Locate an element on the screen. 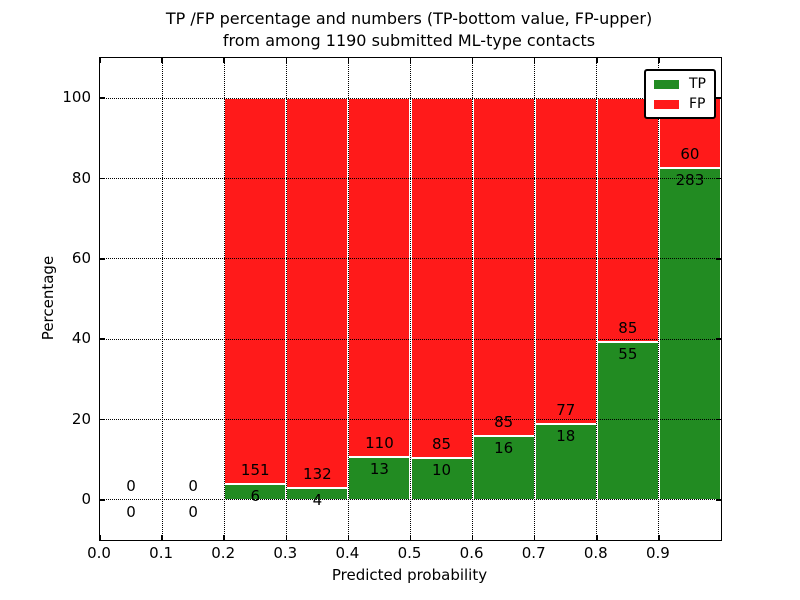 The height and width of the screenshot is (600, 800). x-axis-label: Predicted probability is located at coordinates (409, 575).